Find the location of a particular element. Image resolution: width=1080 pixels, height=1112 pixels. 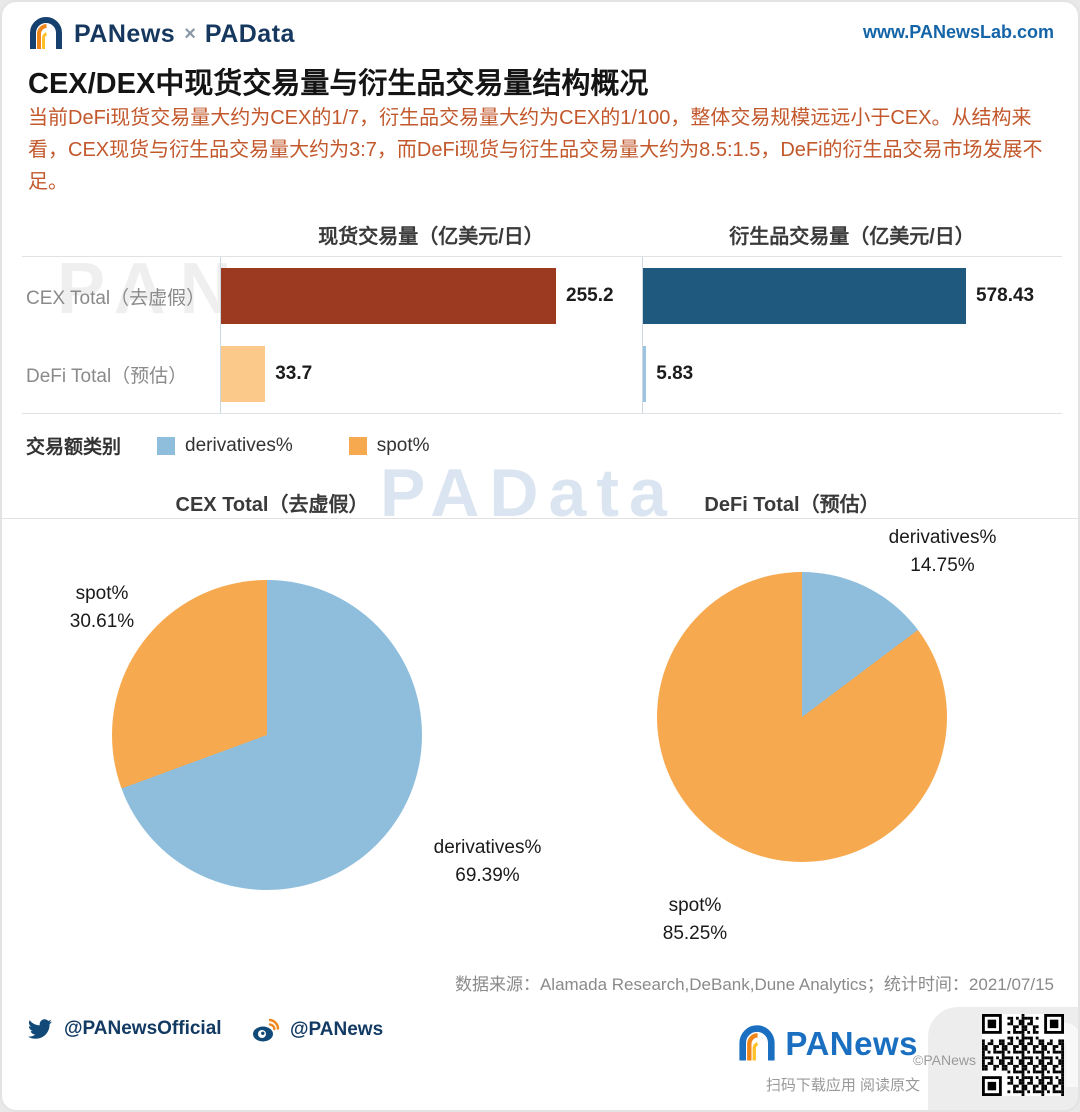

callout-value: 30.61% is located at coordinates (102, 621).